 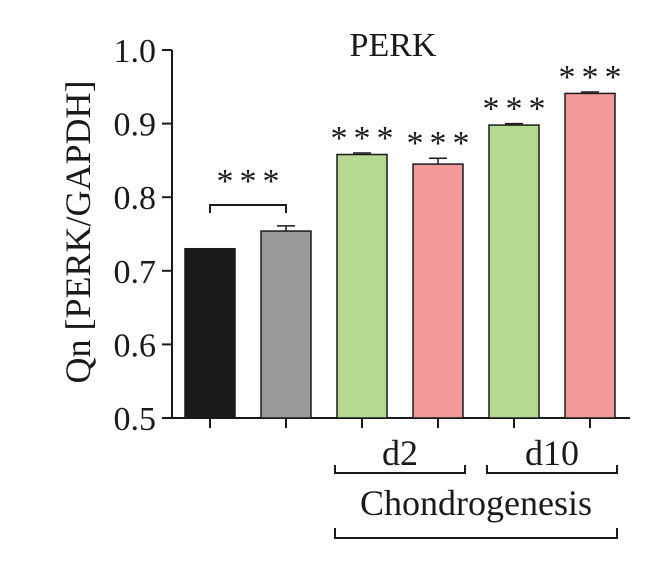 What do you see at coordinates (135, 419) in the screenshot?
I see `y-tick-label: 0.5` at bounding box center [135, 419].